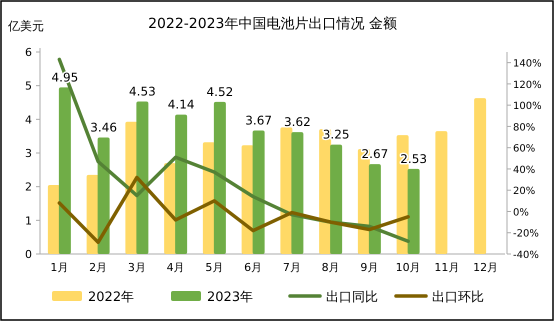  Describe the element at coordinates (352, 297) in the screenshot. I see `legend-label: 出口同比` at that location.